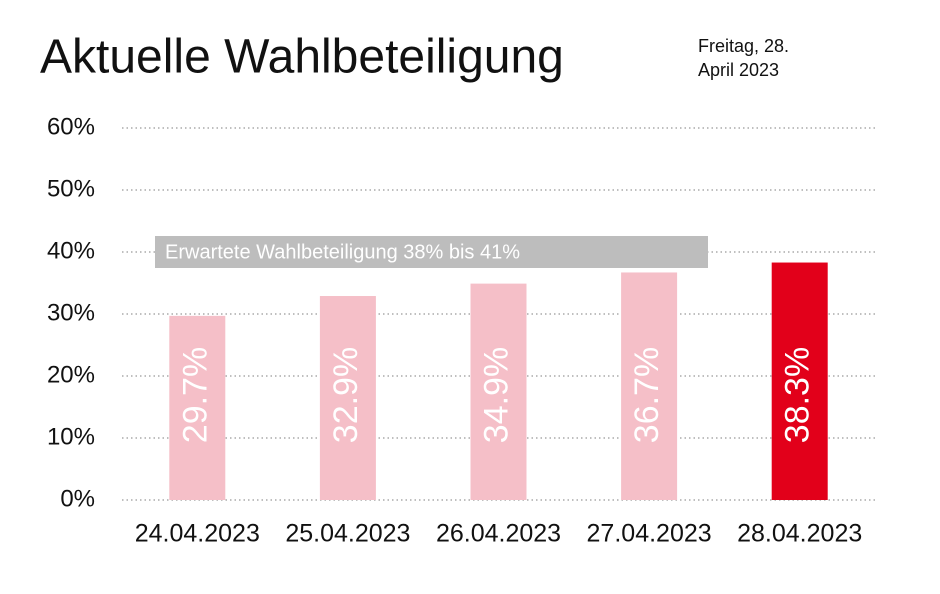 This screenshot has height=594, width=940. Describe the element at coordinates (77, 498) in the screenshot. I see `y-tick-label: 0%` at that location.